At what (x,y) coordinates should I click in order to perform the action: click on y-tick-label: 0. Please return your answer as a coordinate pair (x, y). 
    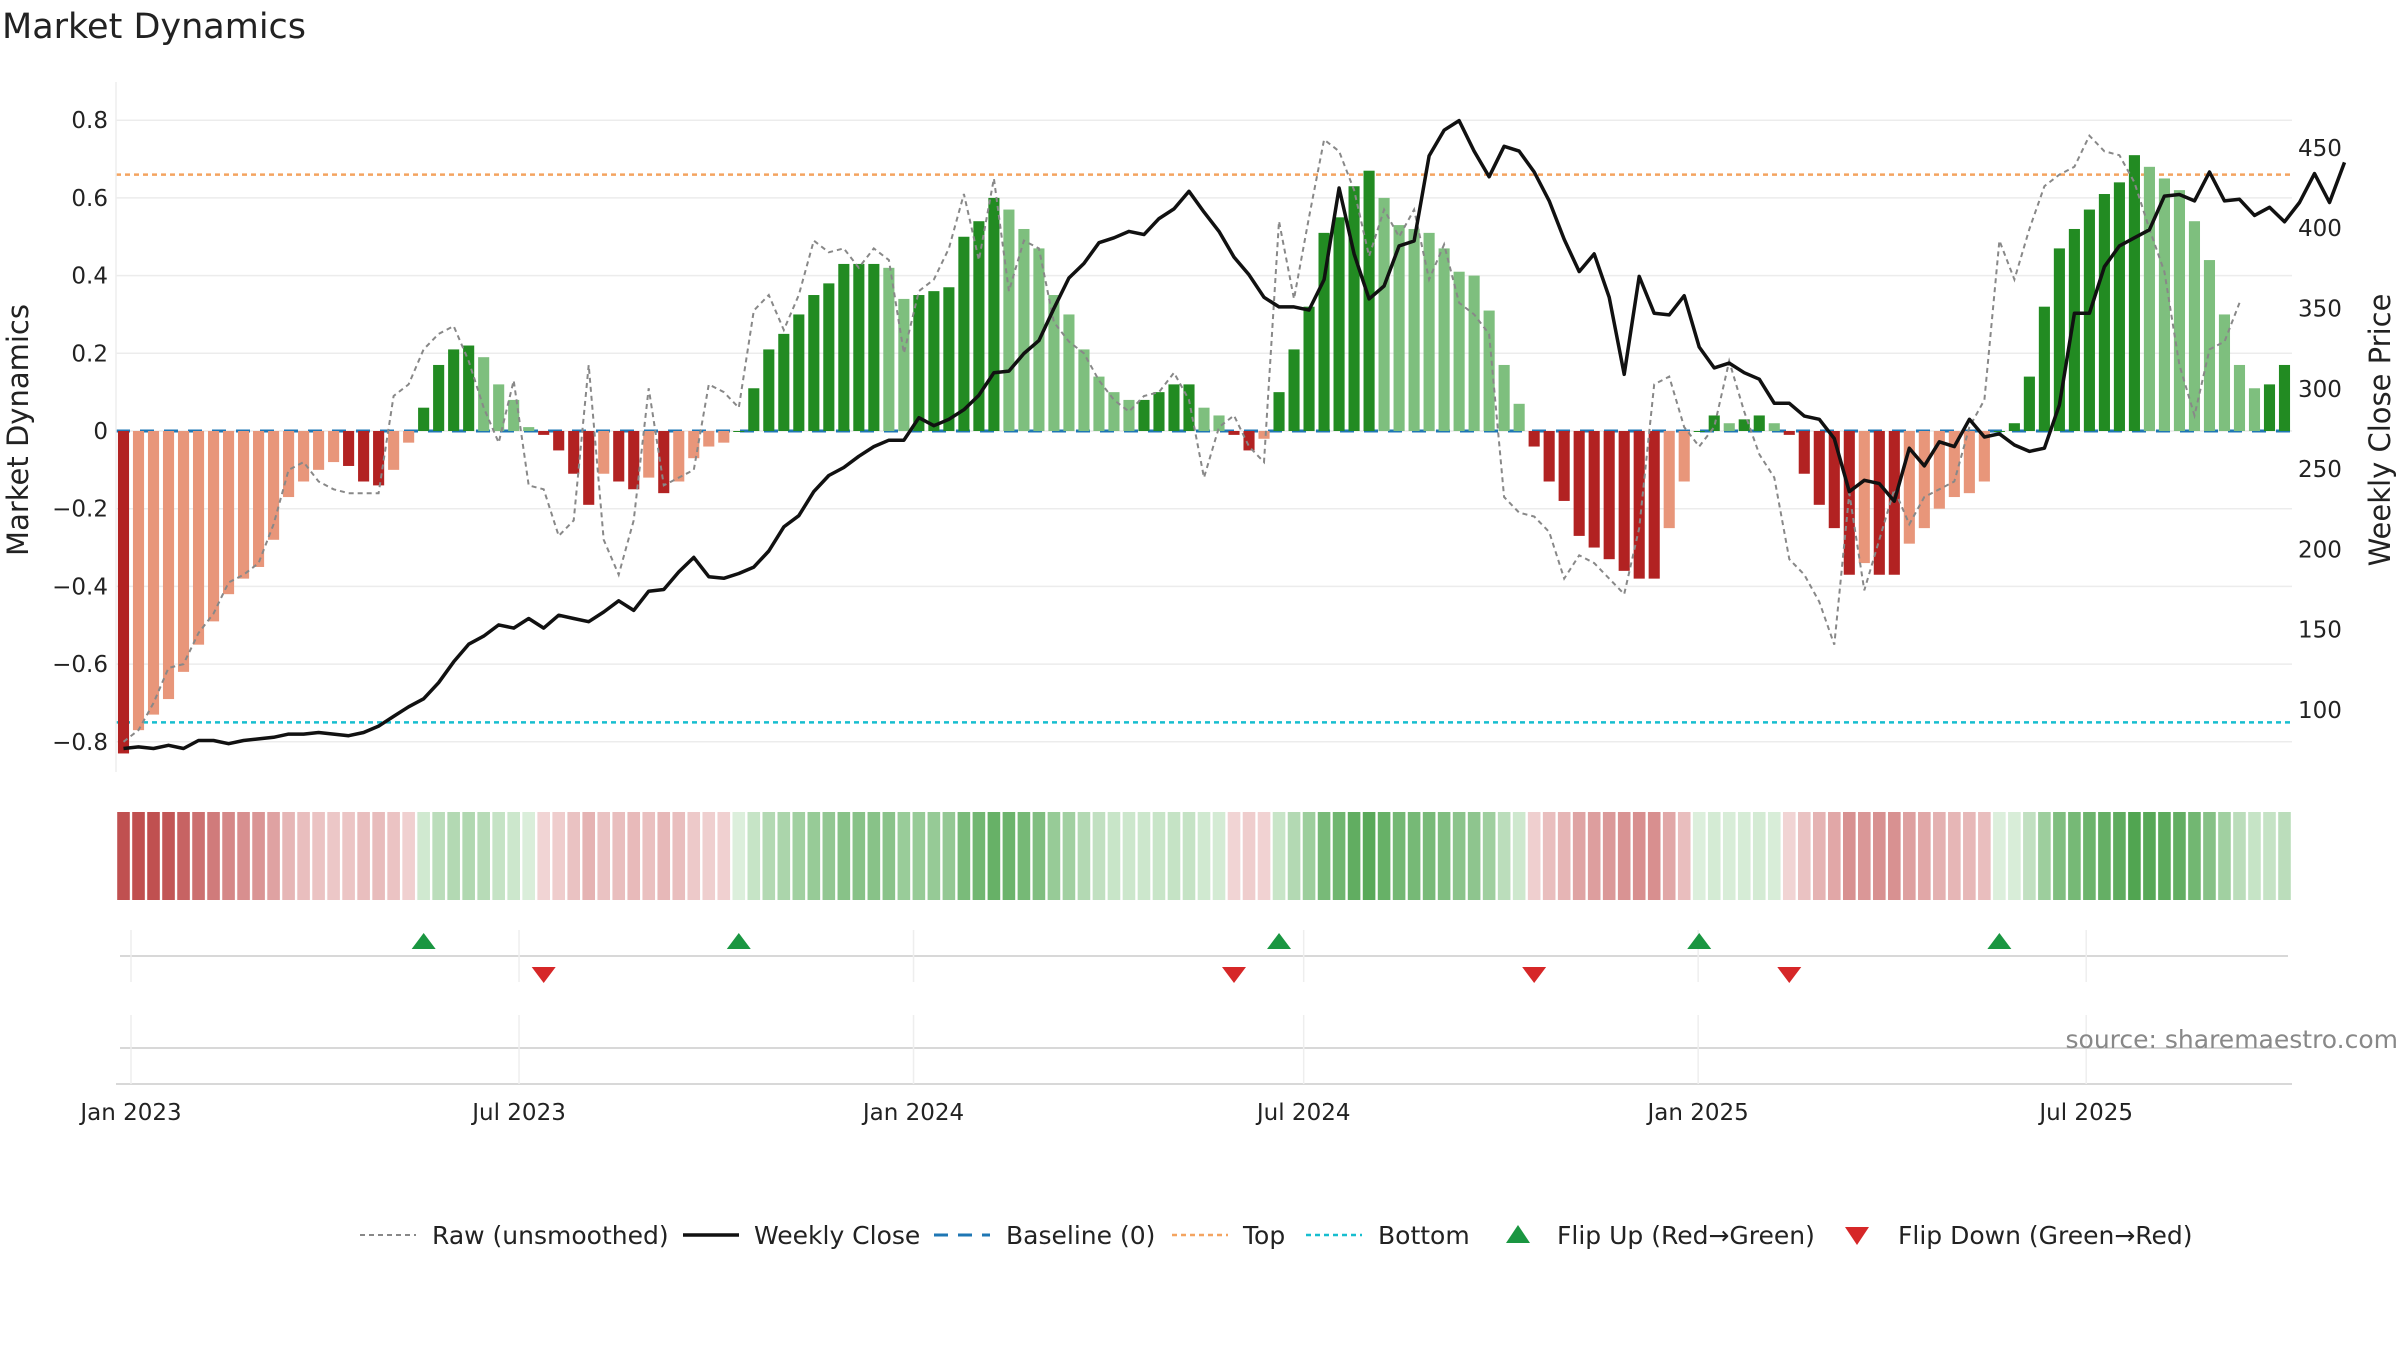
    Looking at the image, I should click on (100, 432).